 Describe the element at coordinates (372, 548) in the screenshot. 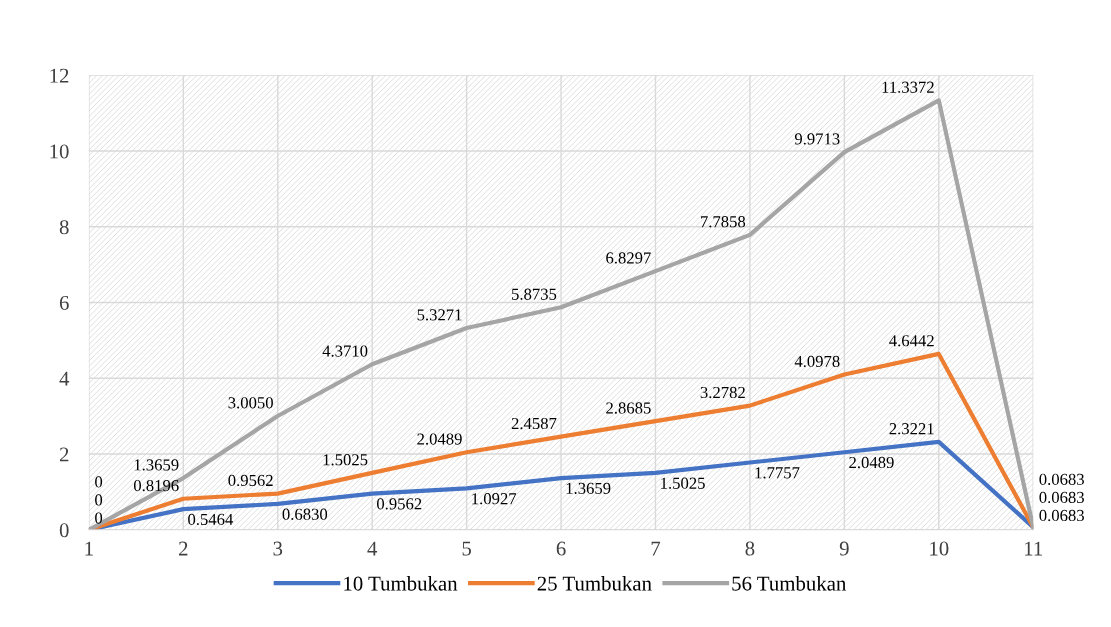

I see `x-tick-label: 4` at that location.